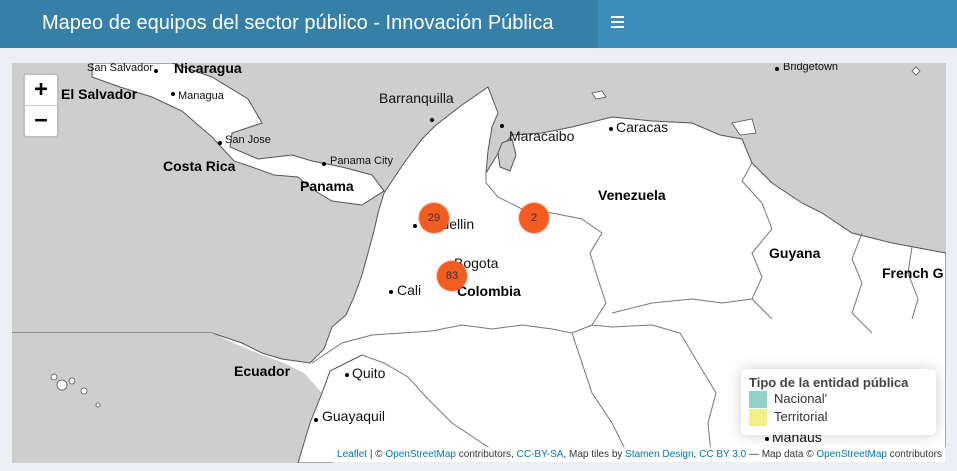 The width and height of the screenshot is (957, 471). Describe the element at coordinates (416, 98) in the screenshot. I see `label-barranquilla: Barranquilla` at that location.